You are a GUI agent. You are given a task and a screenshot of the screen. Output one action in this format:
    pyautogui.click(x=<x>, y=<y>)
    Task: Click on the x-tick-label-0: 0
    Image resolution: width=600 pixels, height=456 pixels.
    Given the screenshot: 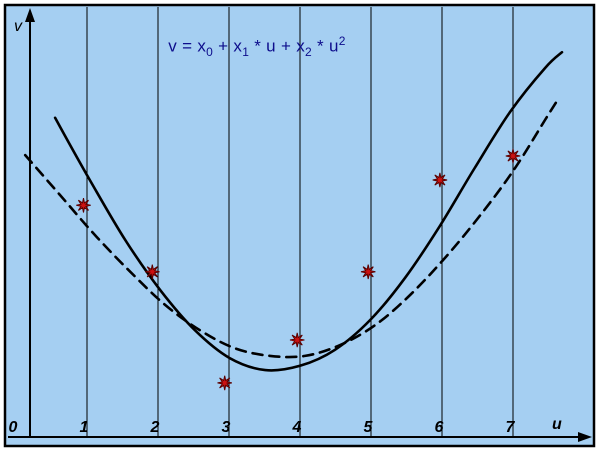 What is the action you would take?
    pyautogui.click(x=13, y=427)
    